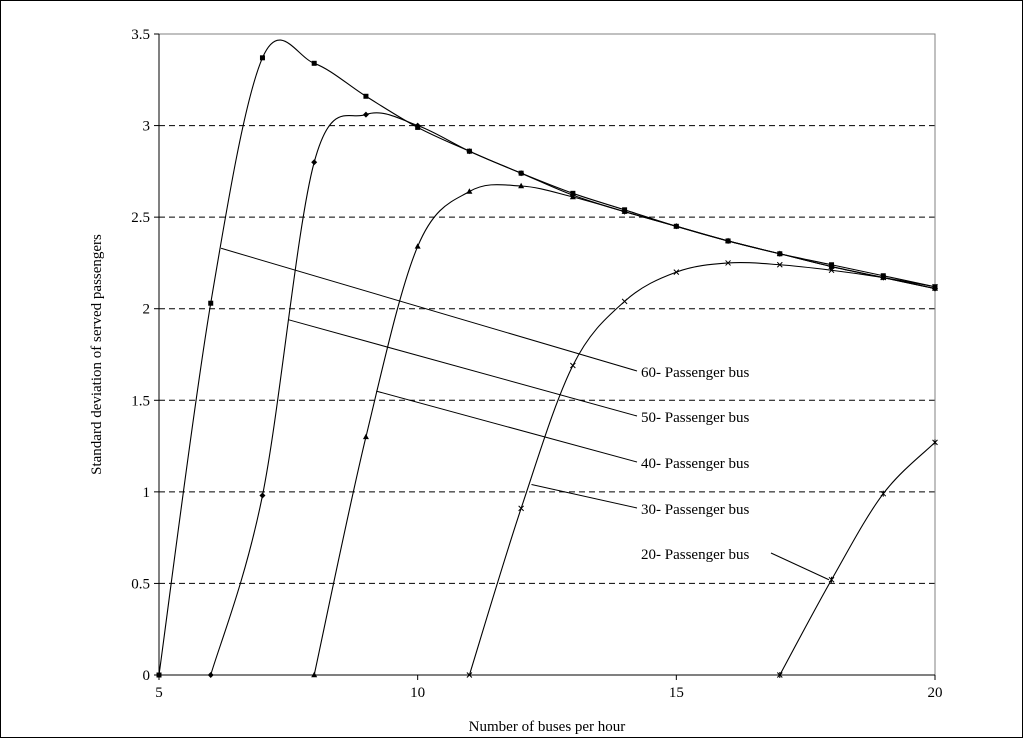 The height and width of the screenshot is (738, 1023). I want to click on callout-leader-30-passenger-bus, so click(584, 496).